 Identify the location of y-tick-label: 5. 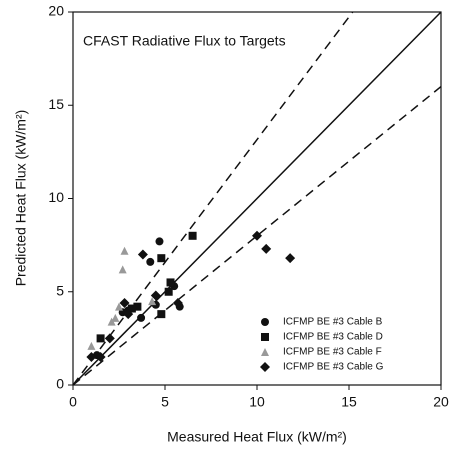
(60, 290).